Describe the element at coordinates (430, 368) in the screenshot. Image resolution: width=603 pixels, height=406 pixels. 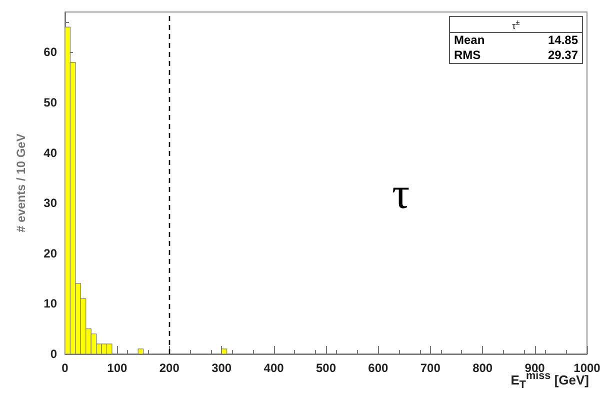
I see `x-tick-label: 700` at that location.